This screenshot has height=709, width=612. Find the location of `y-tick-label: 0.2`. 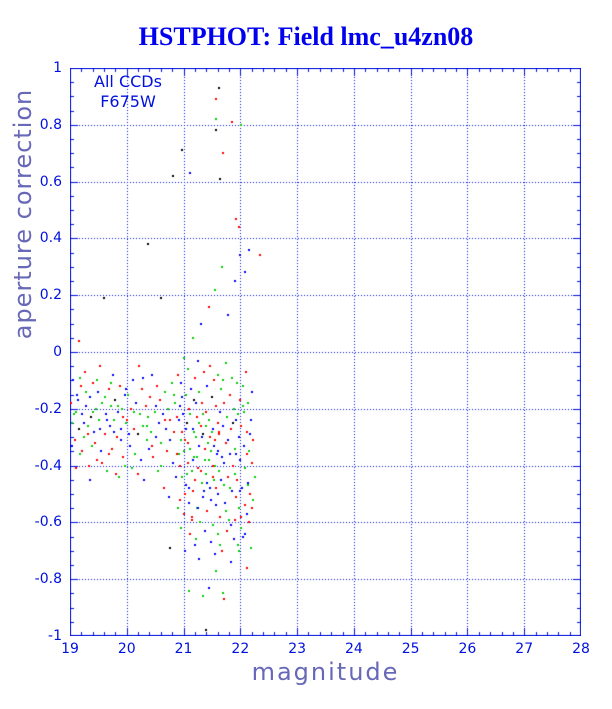

y-tick-label: 0.2 is located at coordinates (50, 295).